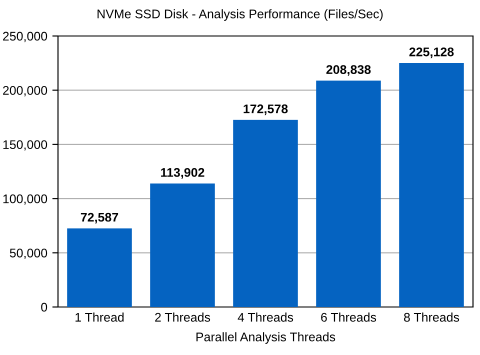 The width and height of the screenshot is (480, 355). Describe the element at coordinates (348, 317) in the screenshot. I see `x-tick-label: 6 Threads` at that location.